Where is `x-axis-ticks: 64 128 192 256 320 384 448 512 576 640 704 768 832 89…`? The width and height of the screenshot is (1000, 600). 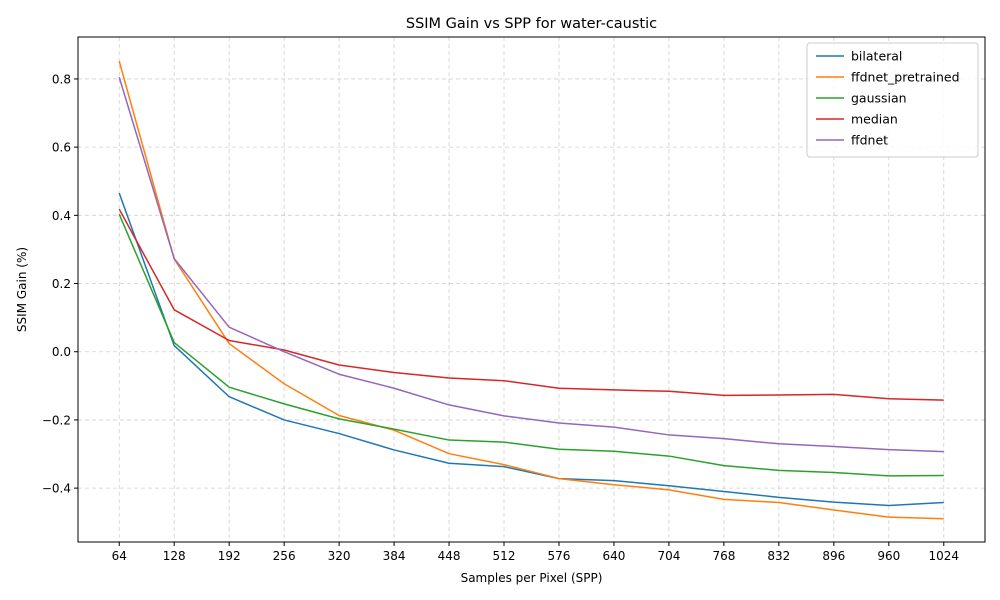 x-axis-ticks: 64 128 192 256 320 384 448 512 576 640 704 768 832 89… is located at coordinates (535, 552).